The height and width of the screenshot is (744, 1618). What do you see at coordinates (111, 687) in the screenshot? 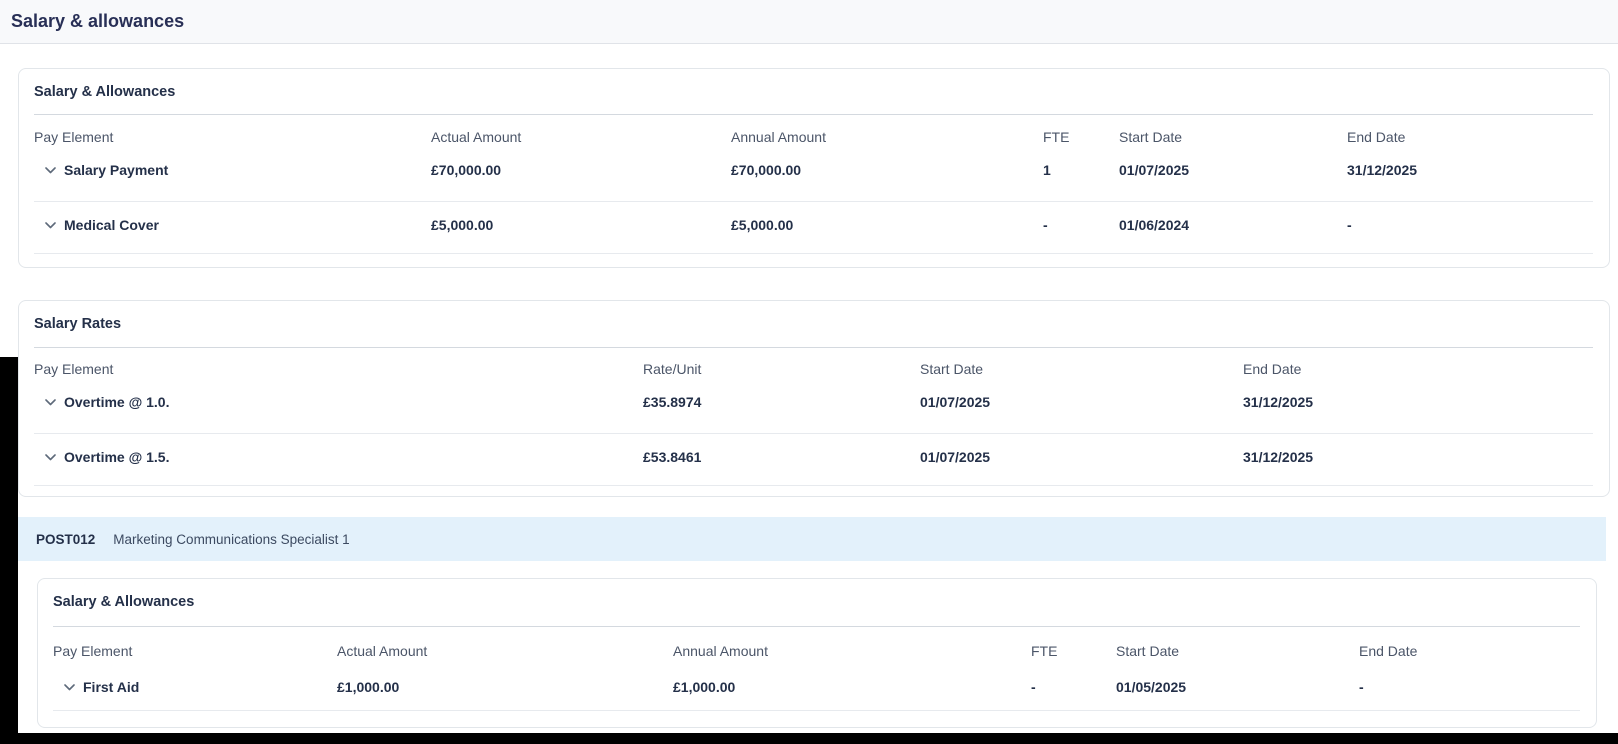
I see `pay-element-label: First Aid` at bounding box center [111, 687].